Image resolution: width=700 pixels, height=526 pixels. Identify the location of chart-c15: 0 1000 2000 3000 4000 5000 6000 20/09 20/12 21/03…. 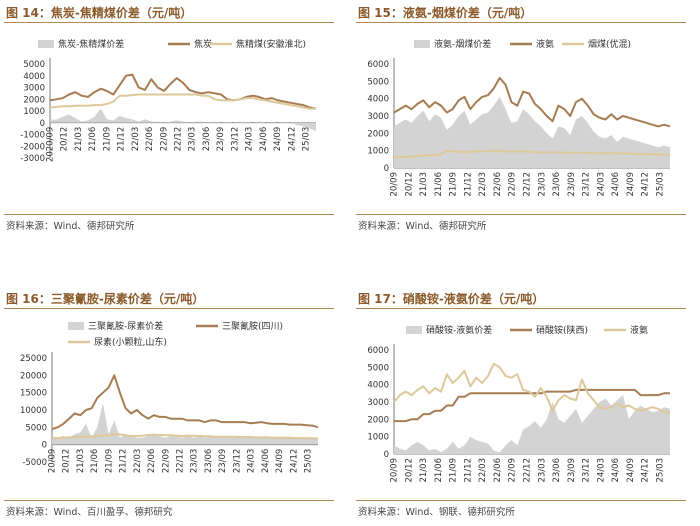
(519, 117).